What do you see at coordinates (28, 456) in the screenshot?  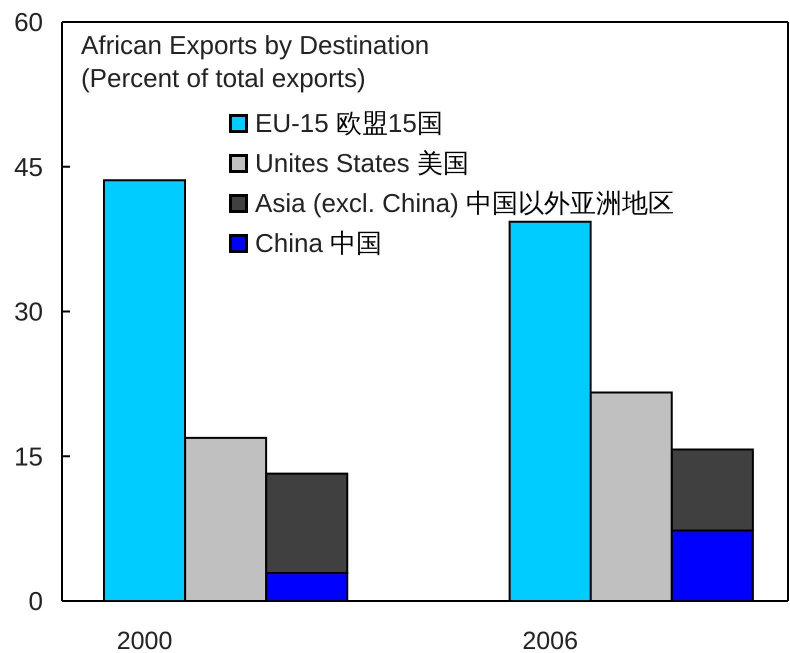 I see `y-tick-label: 15` at bounding box center [28, 456].